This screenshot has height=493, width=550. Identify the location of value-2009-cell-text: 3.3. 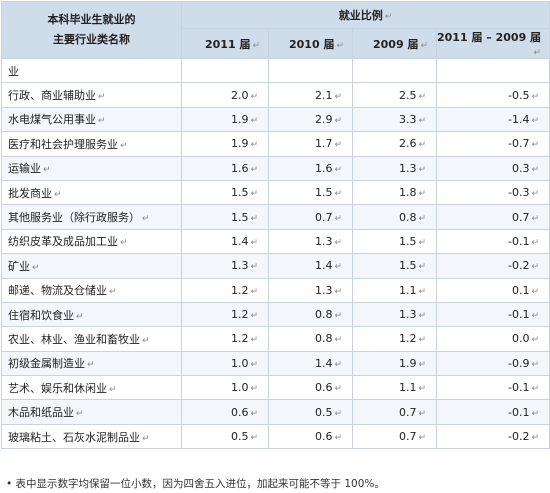
(407, 119).